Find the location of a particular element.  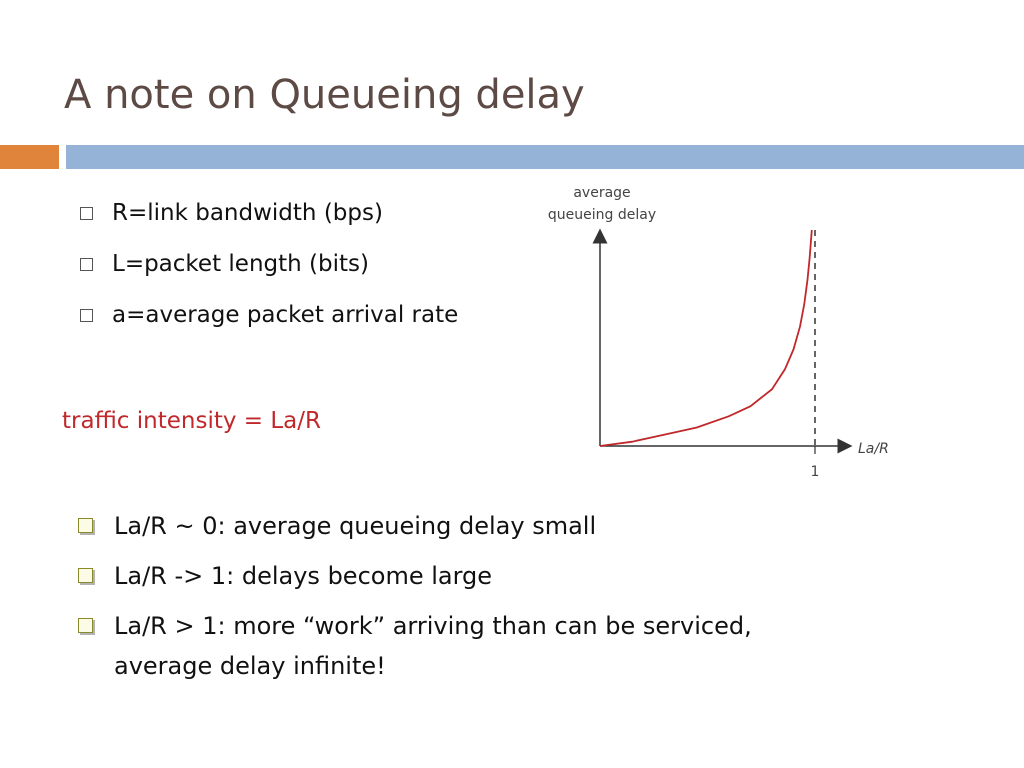

note-text: La/R ~ 0: average queueing delay small is located at coordinates (355, 526).